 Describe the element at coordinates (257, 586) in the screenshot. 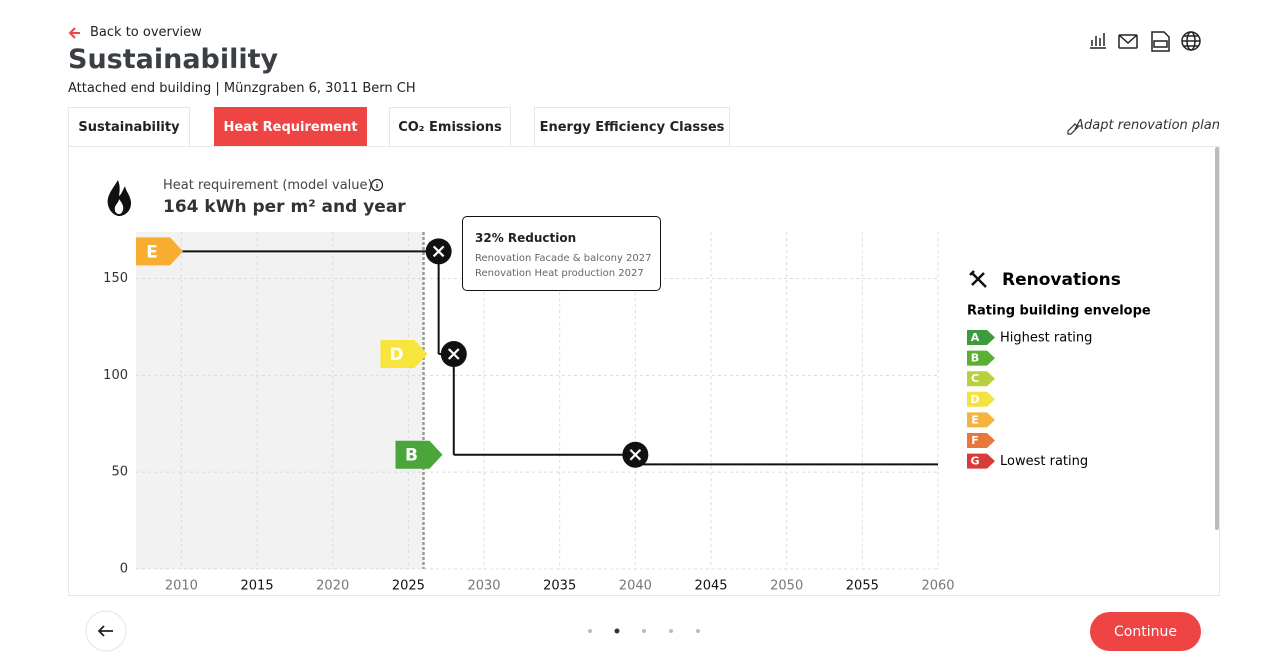

I see `x-tick-label: 2015` at that location.